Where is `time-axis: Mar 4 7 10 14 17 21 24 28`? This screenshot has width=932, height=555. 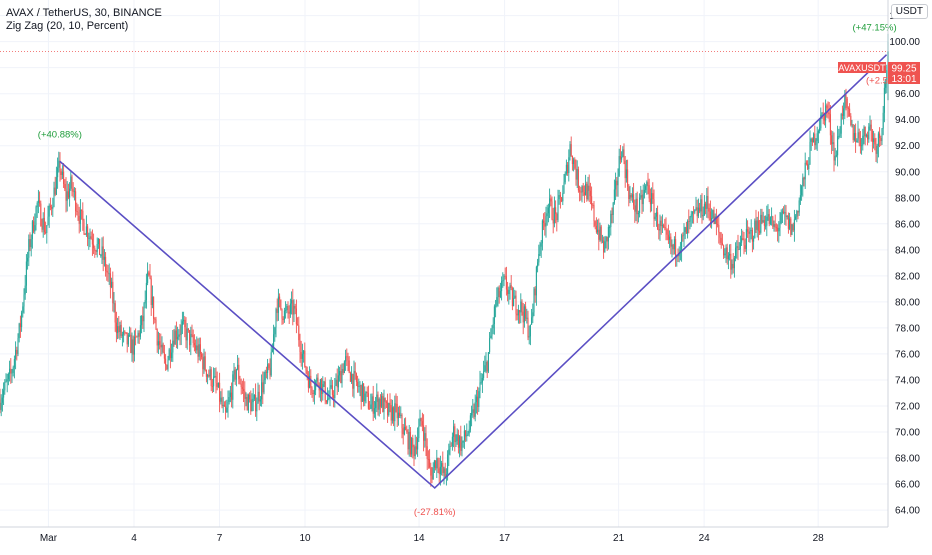 time-axis: Mar 4 7 10 14 17 21 24 28 is located at coordinates (444, 535).